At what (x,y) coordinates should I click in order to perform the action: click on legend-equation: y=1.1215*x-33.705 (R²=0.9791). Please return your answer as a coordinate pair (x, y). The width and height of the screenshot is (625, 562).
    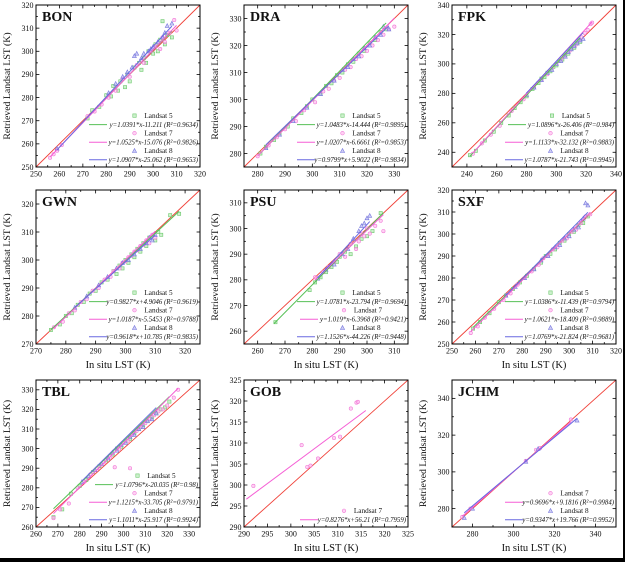
    Looking at the image, I should click on (153, 502).